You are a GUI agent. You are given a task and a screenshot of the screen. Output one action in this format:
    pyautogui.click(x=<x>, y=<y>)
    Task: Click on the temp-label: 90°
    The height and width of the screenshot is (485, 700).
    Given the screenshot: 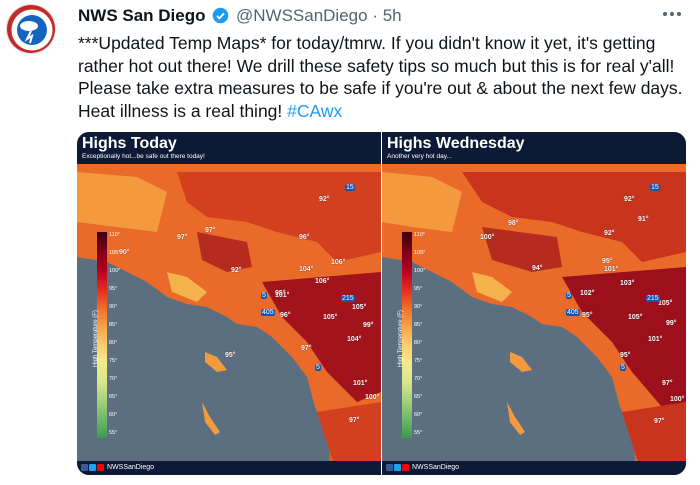 What is the action you would take?
    pyautogui.click(x=124, y=252)
    